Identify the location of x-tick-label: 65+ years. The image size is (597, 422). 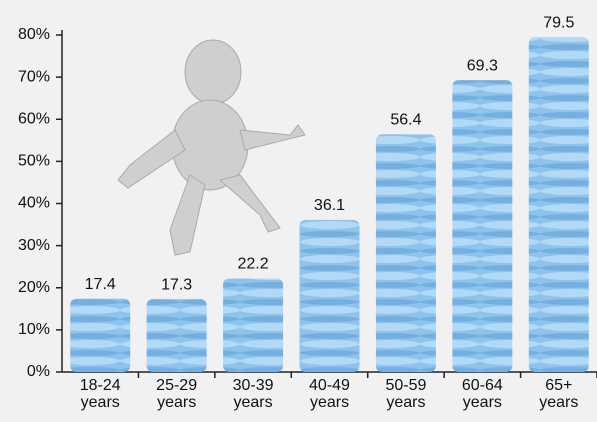
(558, 394).